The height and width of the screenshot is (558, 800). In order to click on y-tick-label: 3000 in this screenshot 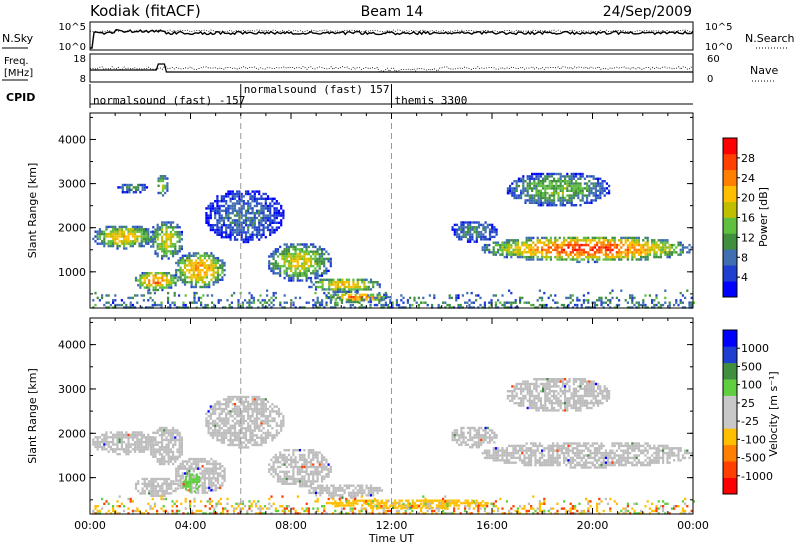, I will do `click(72, 184)`.